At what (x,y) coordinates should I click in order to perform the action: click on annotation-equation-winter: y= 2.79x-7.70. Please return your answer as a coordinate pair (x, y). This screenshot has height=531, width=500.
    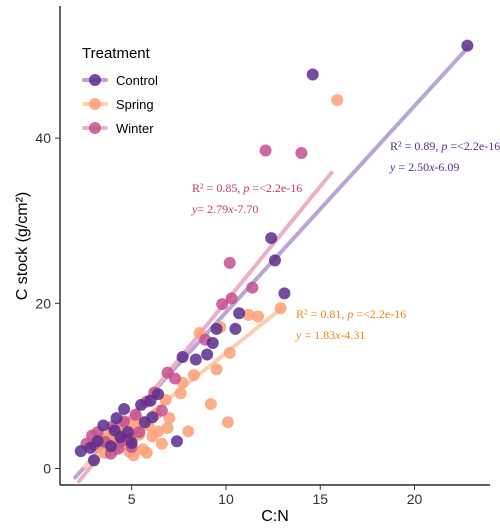
    Looking at the image, I should click on (224, 209).